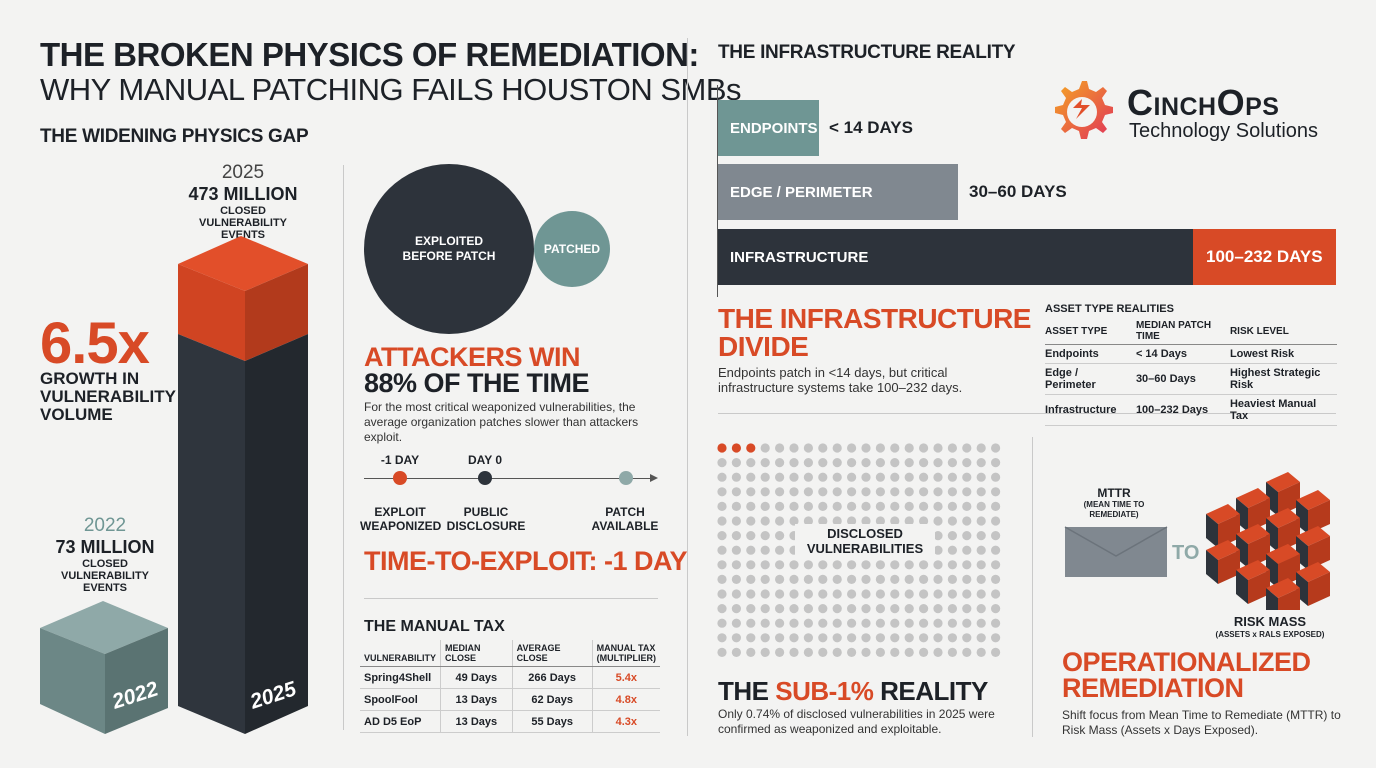 Image resolution: width=1376 pixels, height=768 pixels. Describe the element at coordinates (552, 677) in the screenshot. I see `table-cell: 266 Days` at that location.